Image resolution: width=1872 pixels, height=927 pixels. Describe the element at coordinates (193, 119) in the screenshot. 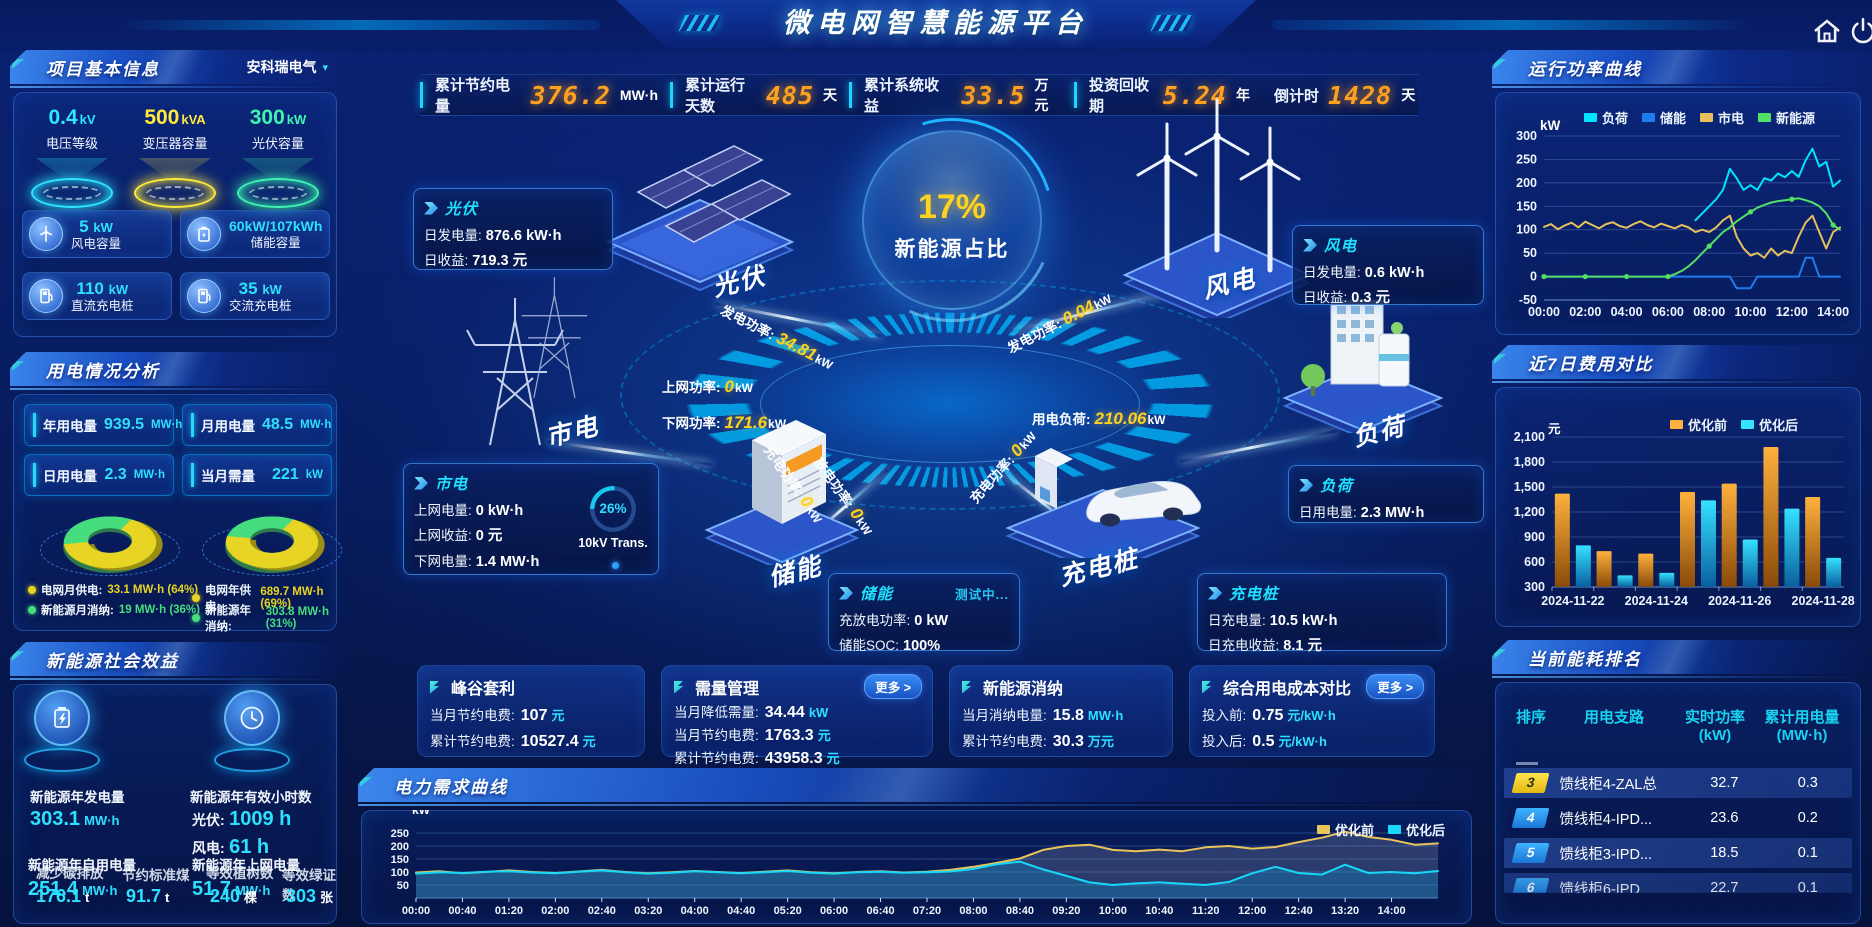

I see `stat-unit: kVA` at that location.